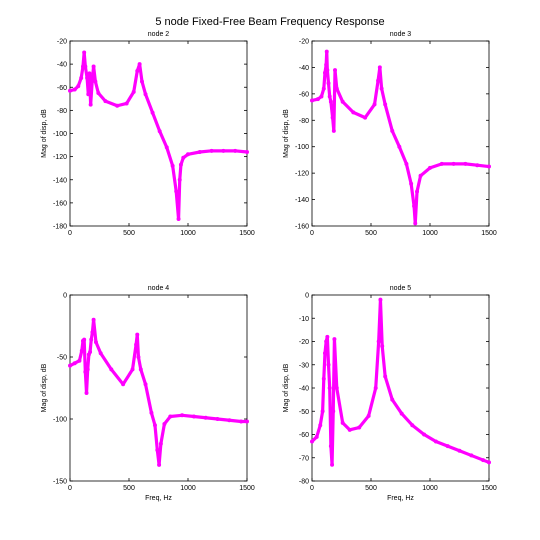  I want to click on plot-area, so click(400, 133).